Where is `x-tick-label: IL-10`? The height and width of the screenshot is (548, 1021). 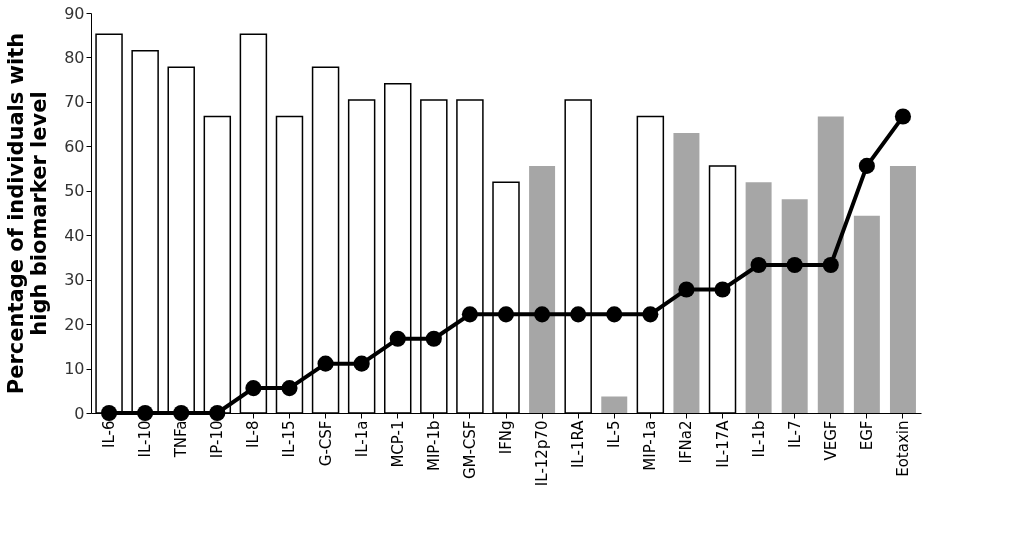
x-tick-label: IL-10 is located at coordinates (145, 439).